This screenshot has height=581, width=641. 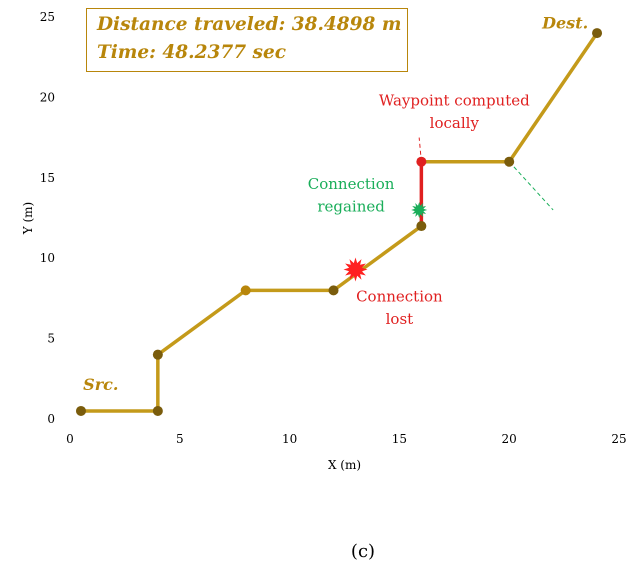 I want to click on y-tick-label: 15, so click(x=47, y=178).